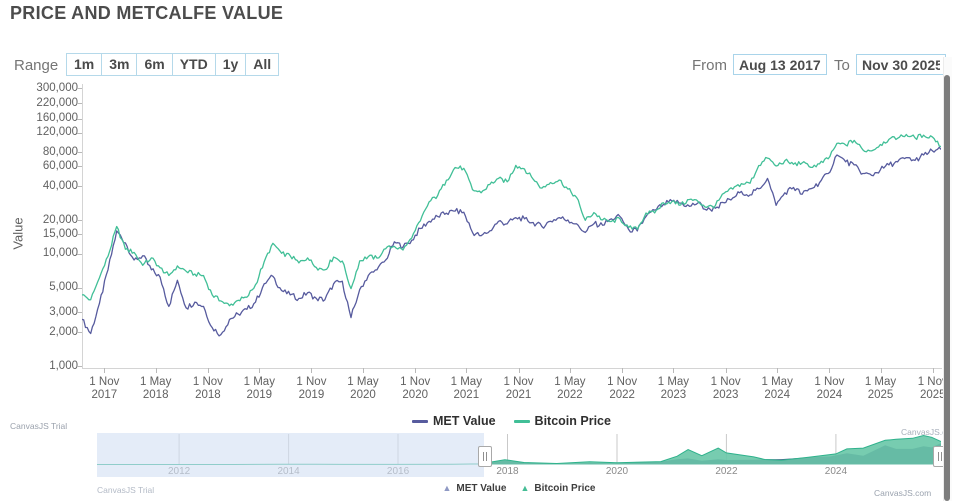 The height and width of the screenshot is (501, 960). I want to click on page-title: PRICE AND METCALFE VALUE, so click(147, 13).